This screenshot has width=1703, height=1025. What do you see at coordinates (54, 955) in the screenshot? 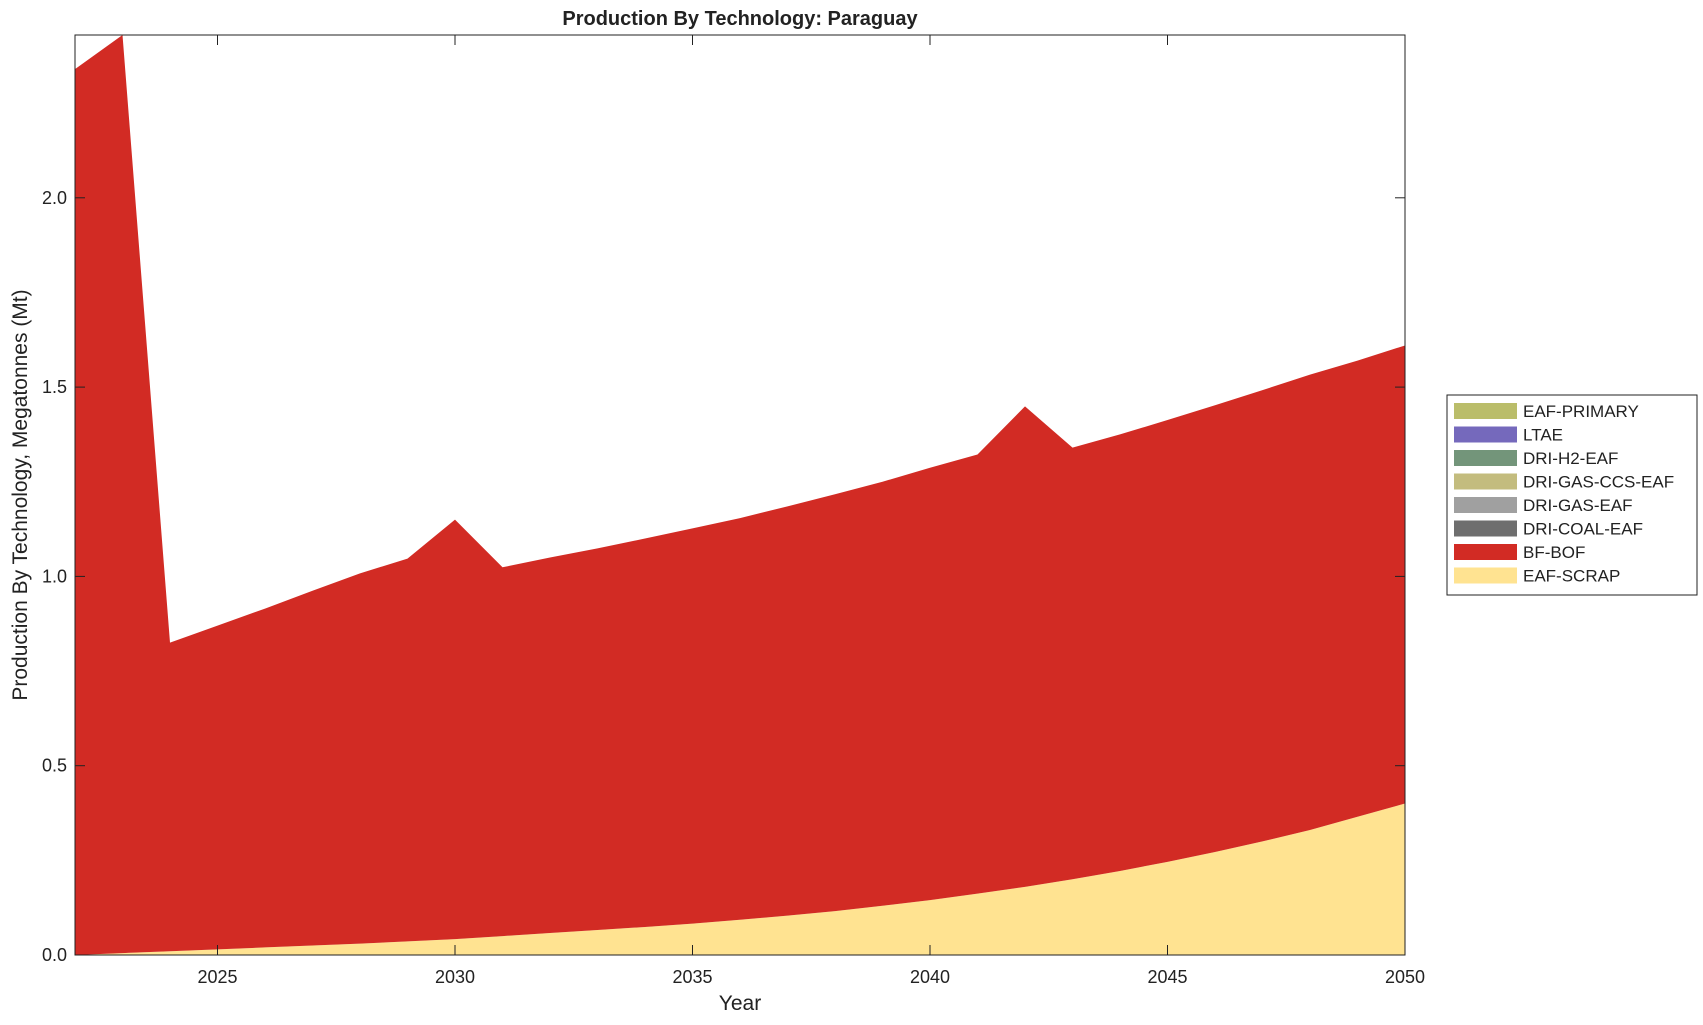
I see `y-tick-label: 0.0` at bounding box center [54, 955].